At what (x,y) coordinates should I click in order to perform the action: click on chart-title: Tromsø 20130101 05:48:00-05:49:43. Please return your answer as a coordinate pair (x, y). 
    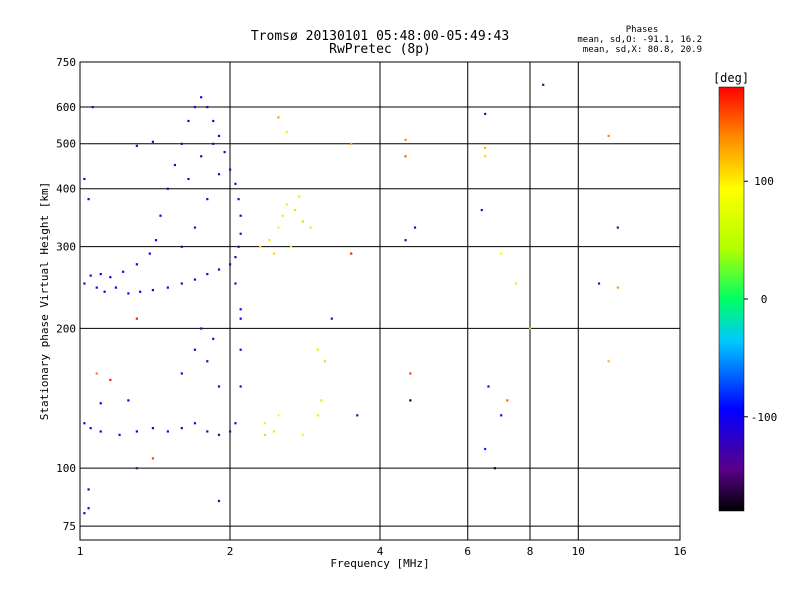
    Looking at the image, I should click on (380, 36).